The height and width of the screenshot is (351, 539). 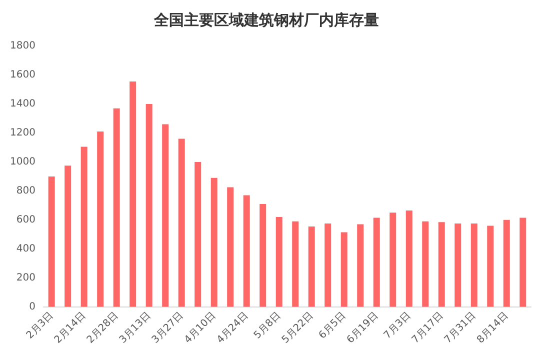 What do you see at coordinates (26, 248) in the screenshot?
I see `y-tick-label: 400` at bounding box center [26, 248].